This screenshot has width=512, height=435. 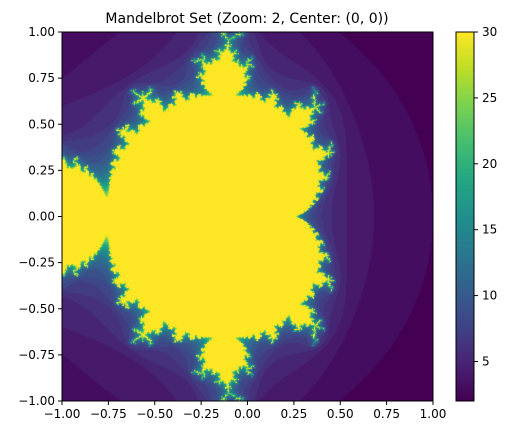 What do you see at coordinates (340, 414) in the screenshot?
I see `x-tick-label: 0.50` at bounding box center [340, 414].